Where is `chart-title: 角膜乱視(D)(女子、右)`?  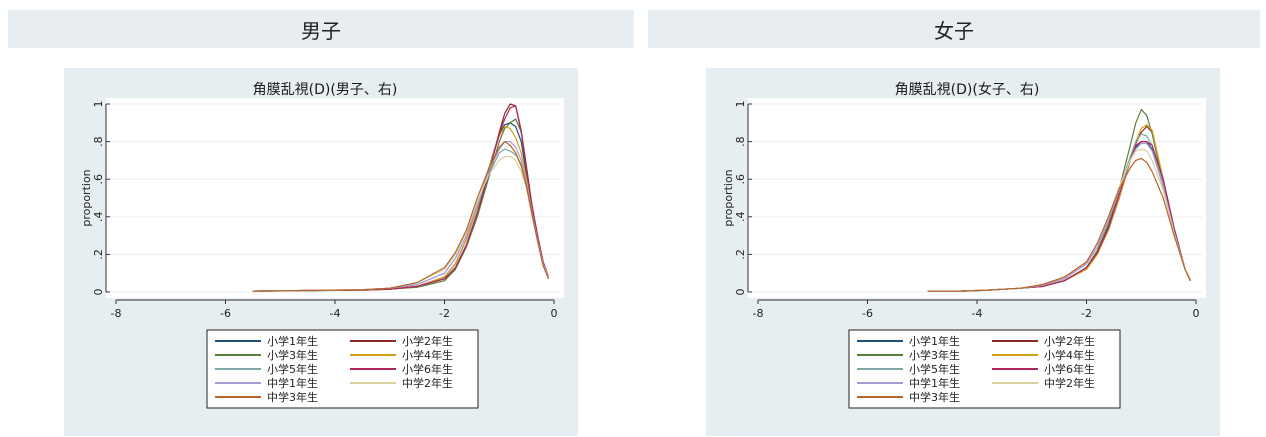
chart-title: 角膜乱視(D)(女子、右) is located at coordinates (967, 89).